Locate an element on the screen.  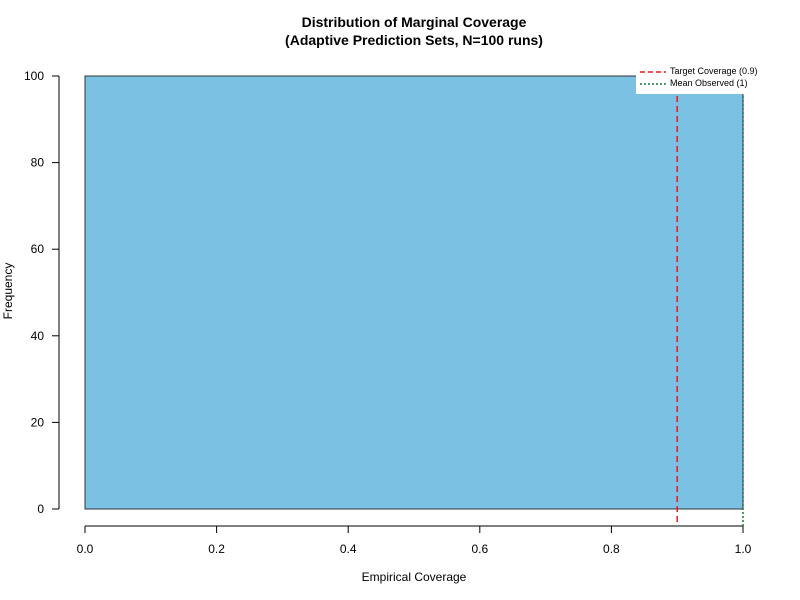
y-tick-label: 20 is located at coordinates (38, 422).